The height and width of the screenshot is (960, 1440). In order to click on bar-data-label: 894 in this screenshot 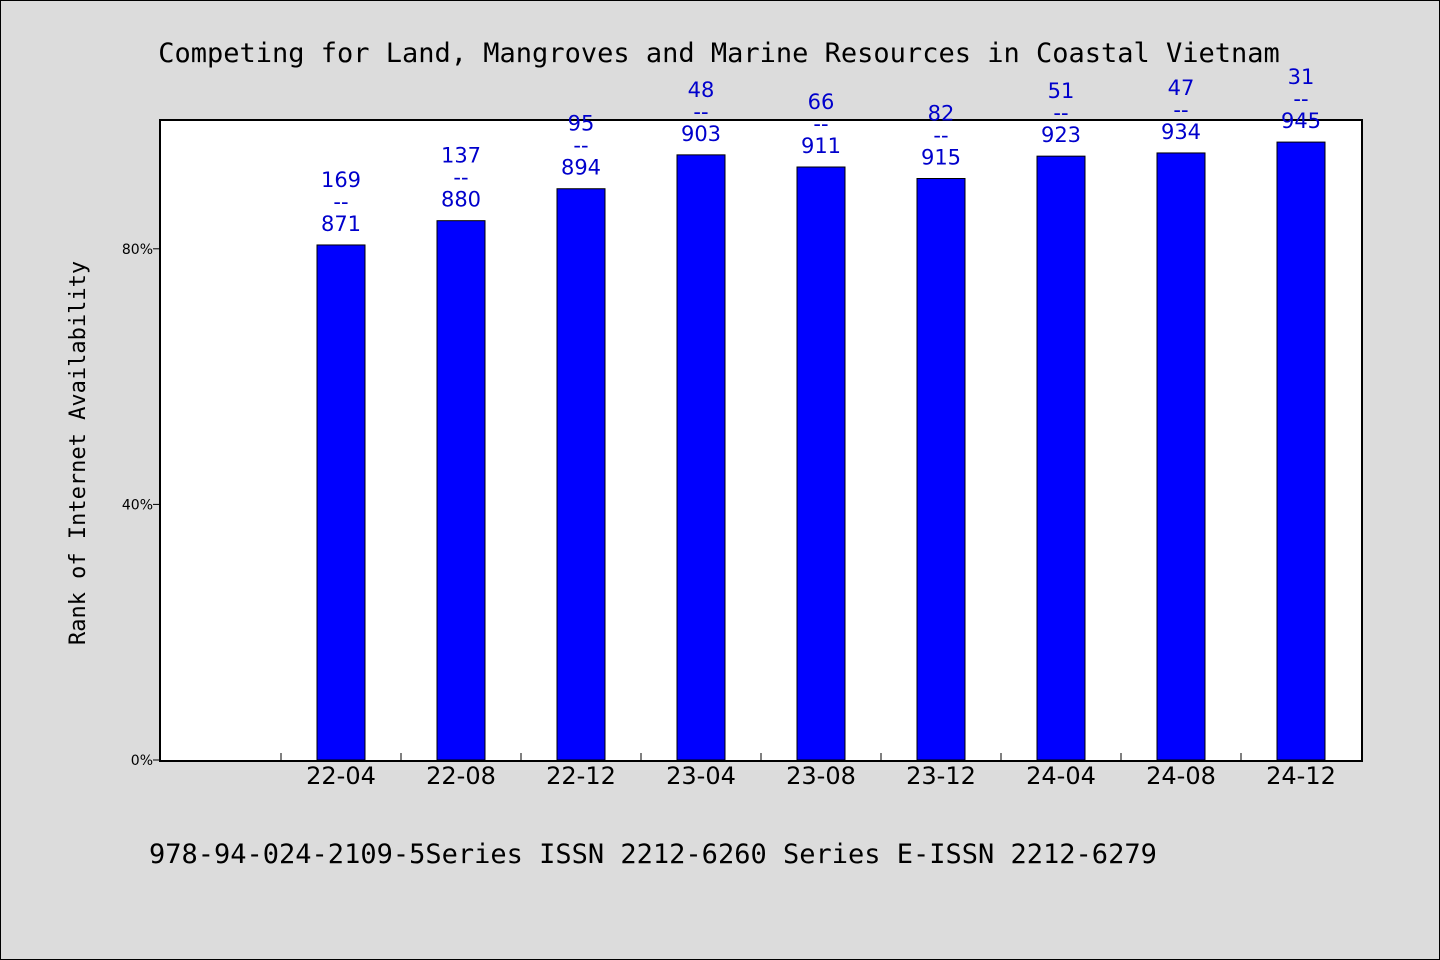, I will do `click(581, 168)`.